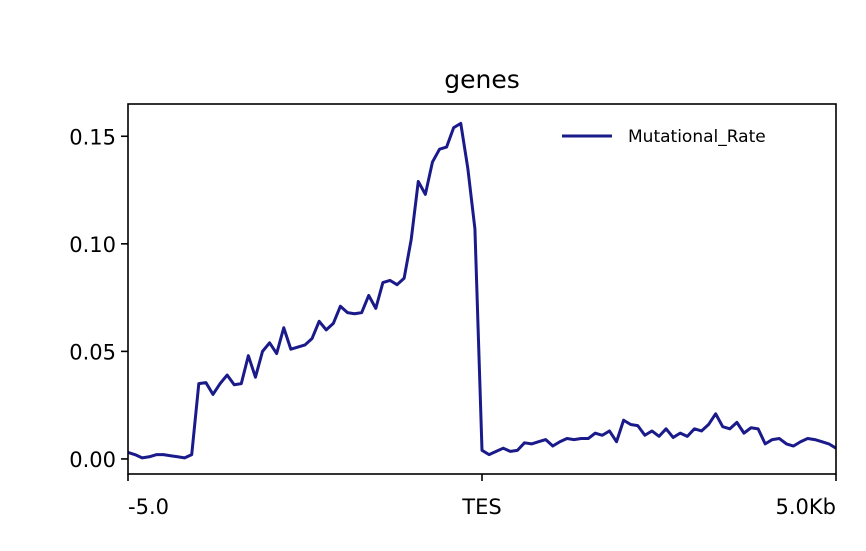 This screenshot has width=866, height=551. What do you see at coordinates (697, 137) in the screenshot?
I see `legend-label: Mutational_Rate` at bounding box center [697, 137].